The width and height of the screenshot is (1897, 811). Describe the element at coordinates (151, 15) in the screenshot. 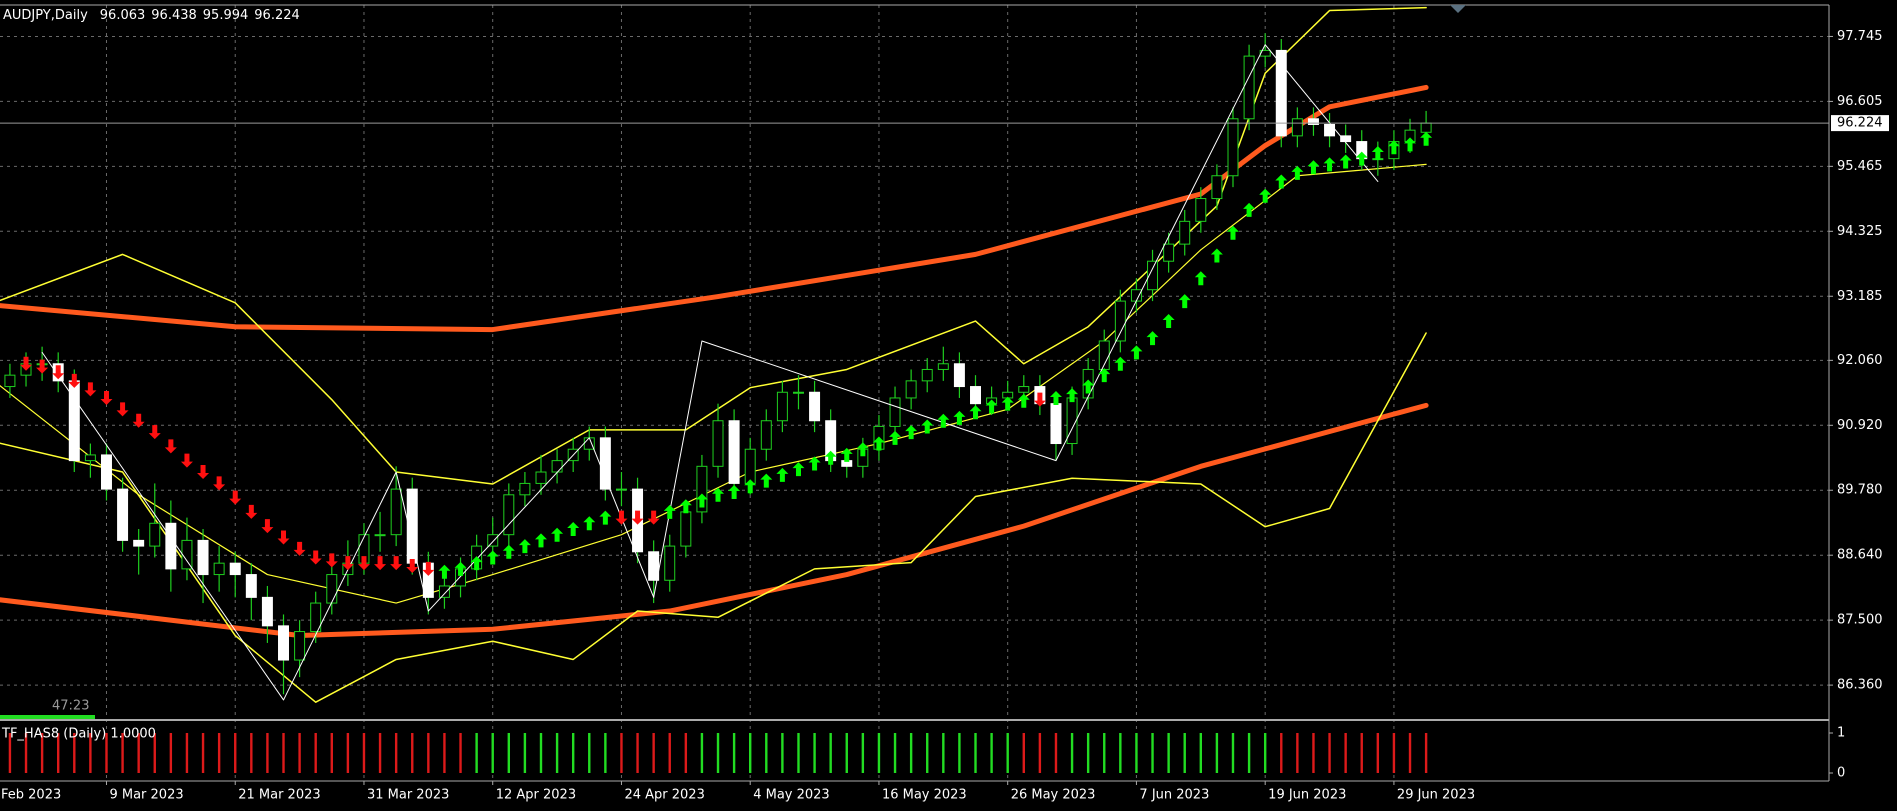

I see `chart-header: AUDJPY,Daily 96.063 96.438 95.994 96.224` at that location.